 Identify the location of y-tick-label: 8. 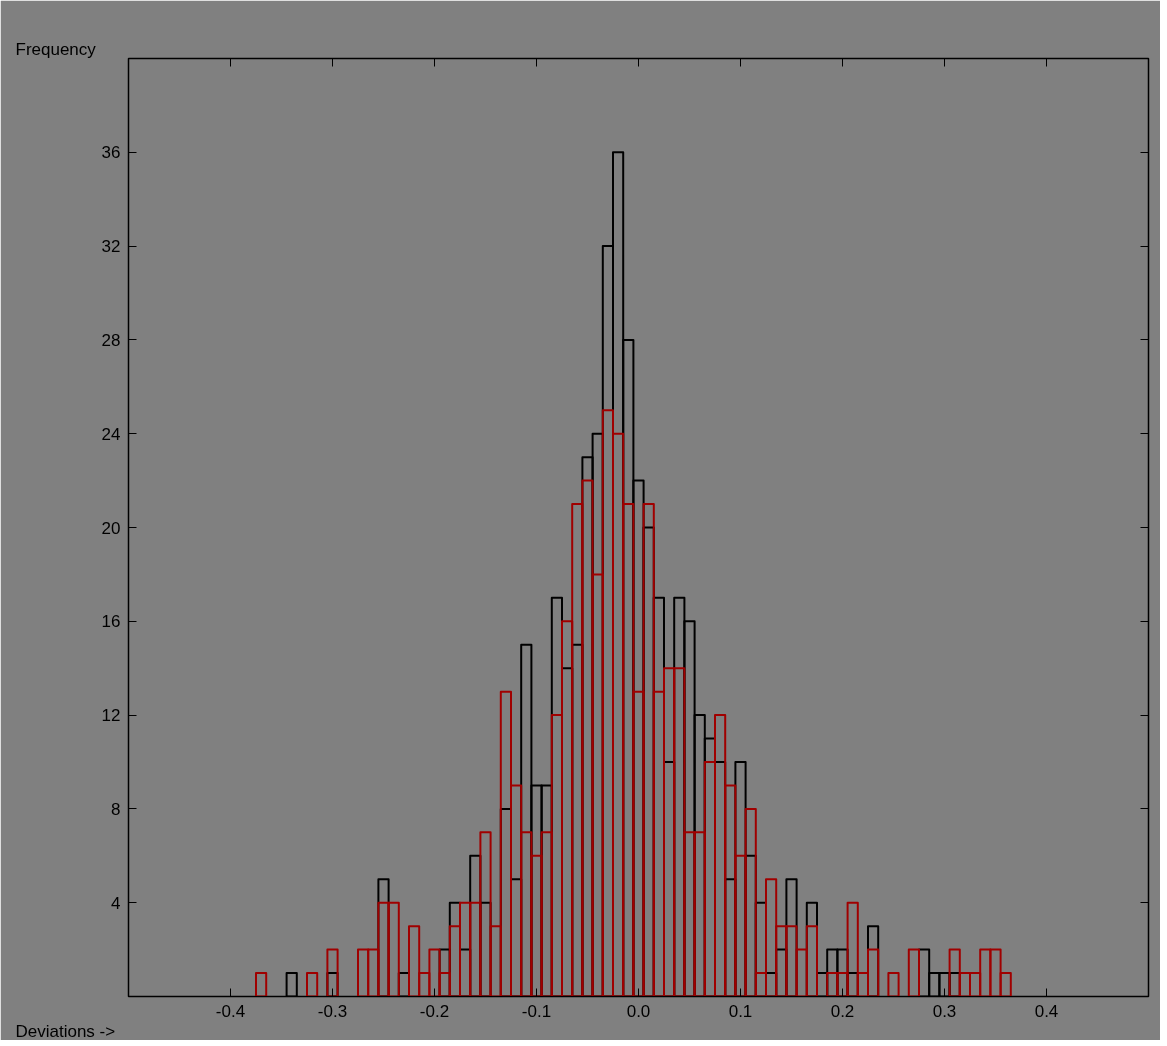
(116, 809).